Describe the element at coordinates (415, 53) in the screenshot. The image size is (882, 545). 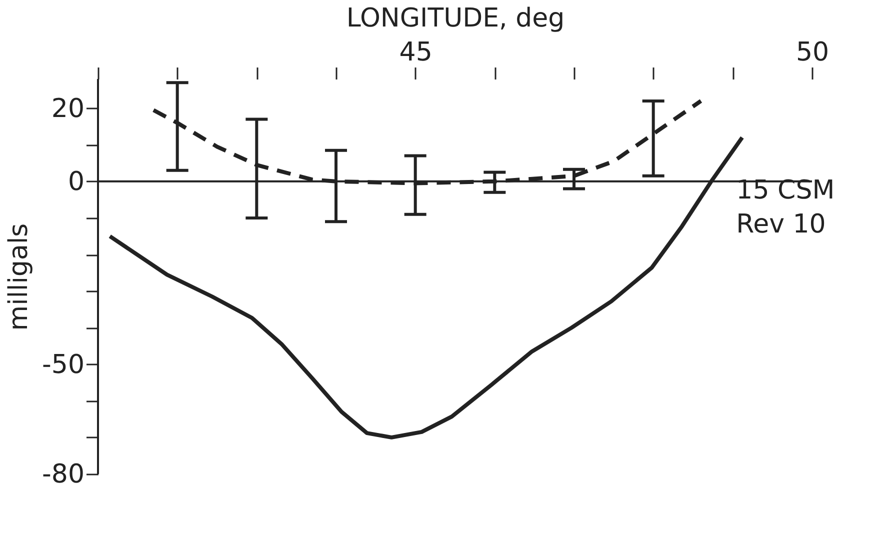
I see `x-tick-label: 45` at that location.